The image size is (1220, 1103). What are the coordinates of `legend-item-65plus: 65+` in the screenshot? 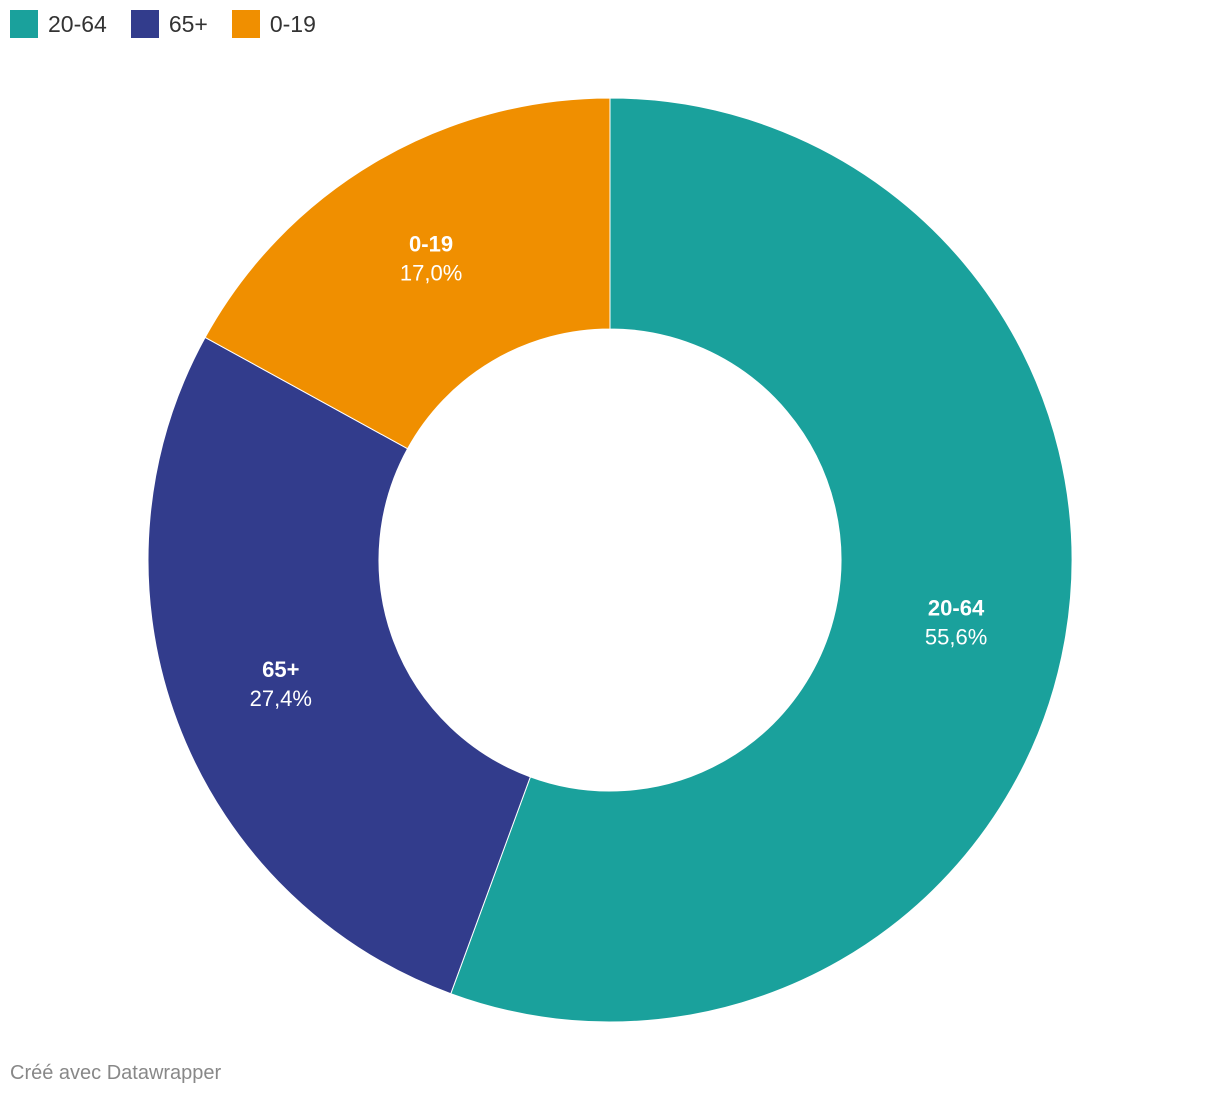 It's located at (169, 24).